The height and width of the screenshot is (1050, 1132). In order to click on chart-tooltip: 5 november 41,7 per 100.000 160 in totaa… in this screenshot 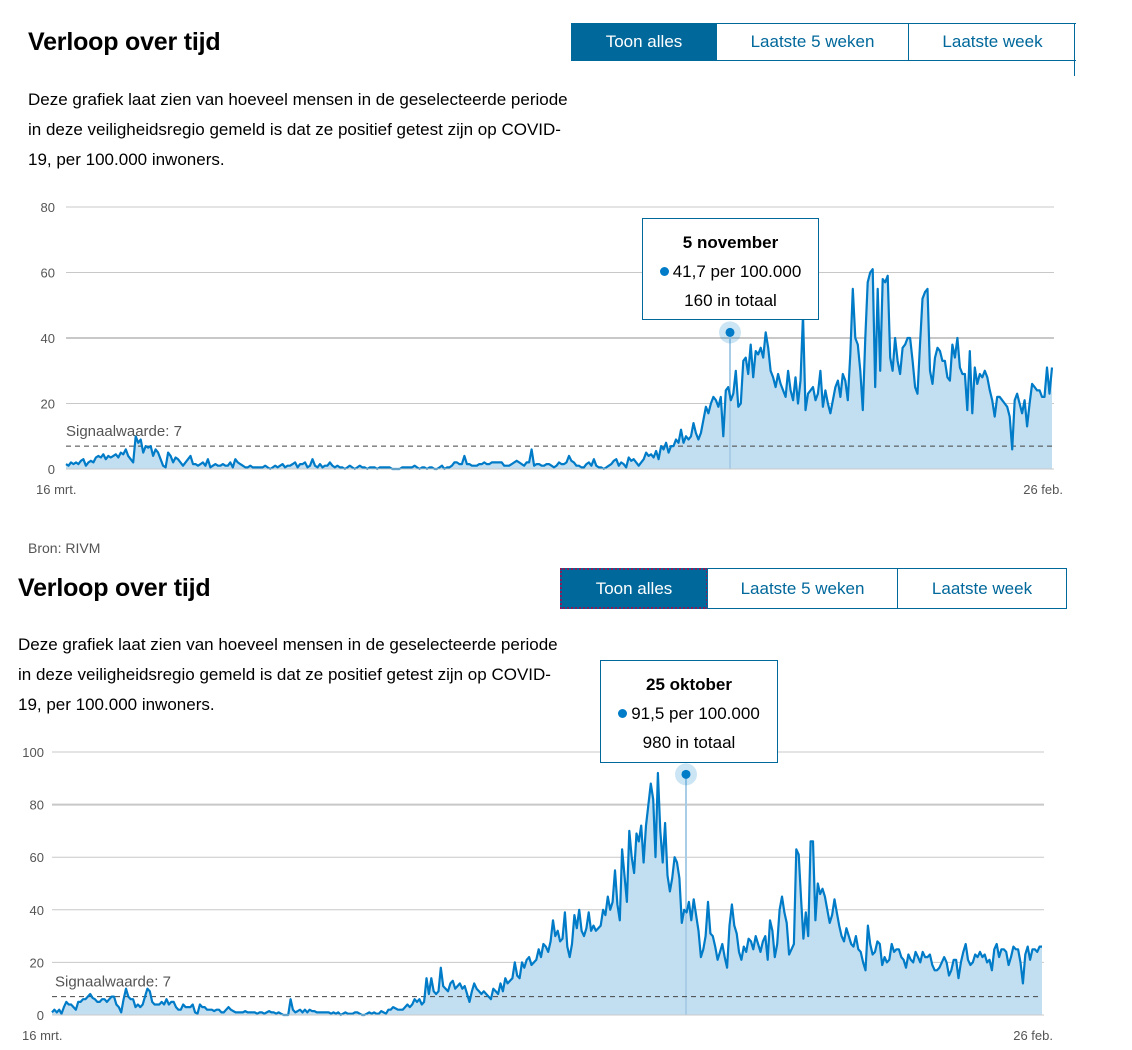, I will do `click(730, 269)`.